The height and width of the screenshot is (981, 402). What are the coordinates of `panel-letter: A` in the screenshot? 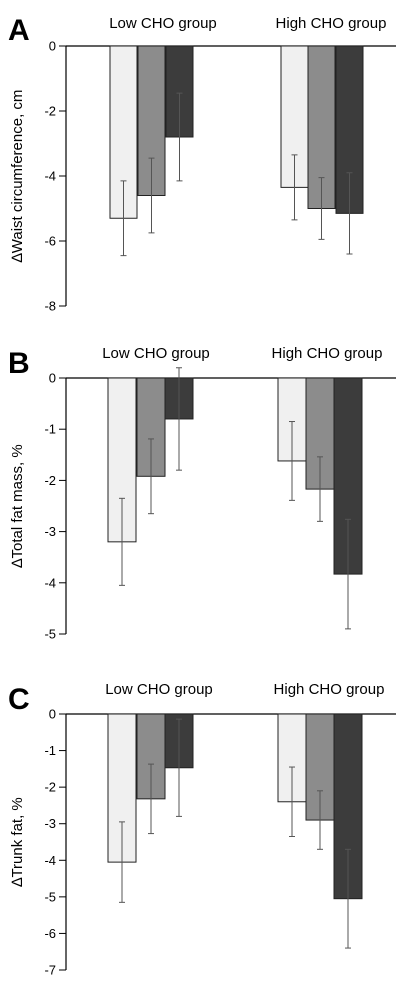 It's located at (19, 30).